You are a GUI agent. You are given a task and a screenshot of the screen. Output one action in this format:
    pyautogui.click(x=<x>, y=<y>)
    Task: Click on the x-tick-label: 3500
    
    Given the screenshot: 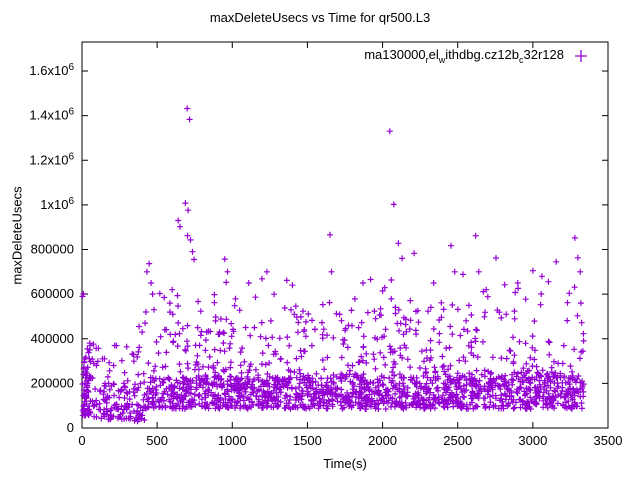 What is the action you would take?
    pyautogui.click(x=608, y=440)
    